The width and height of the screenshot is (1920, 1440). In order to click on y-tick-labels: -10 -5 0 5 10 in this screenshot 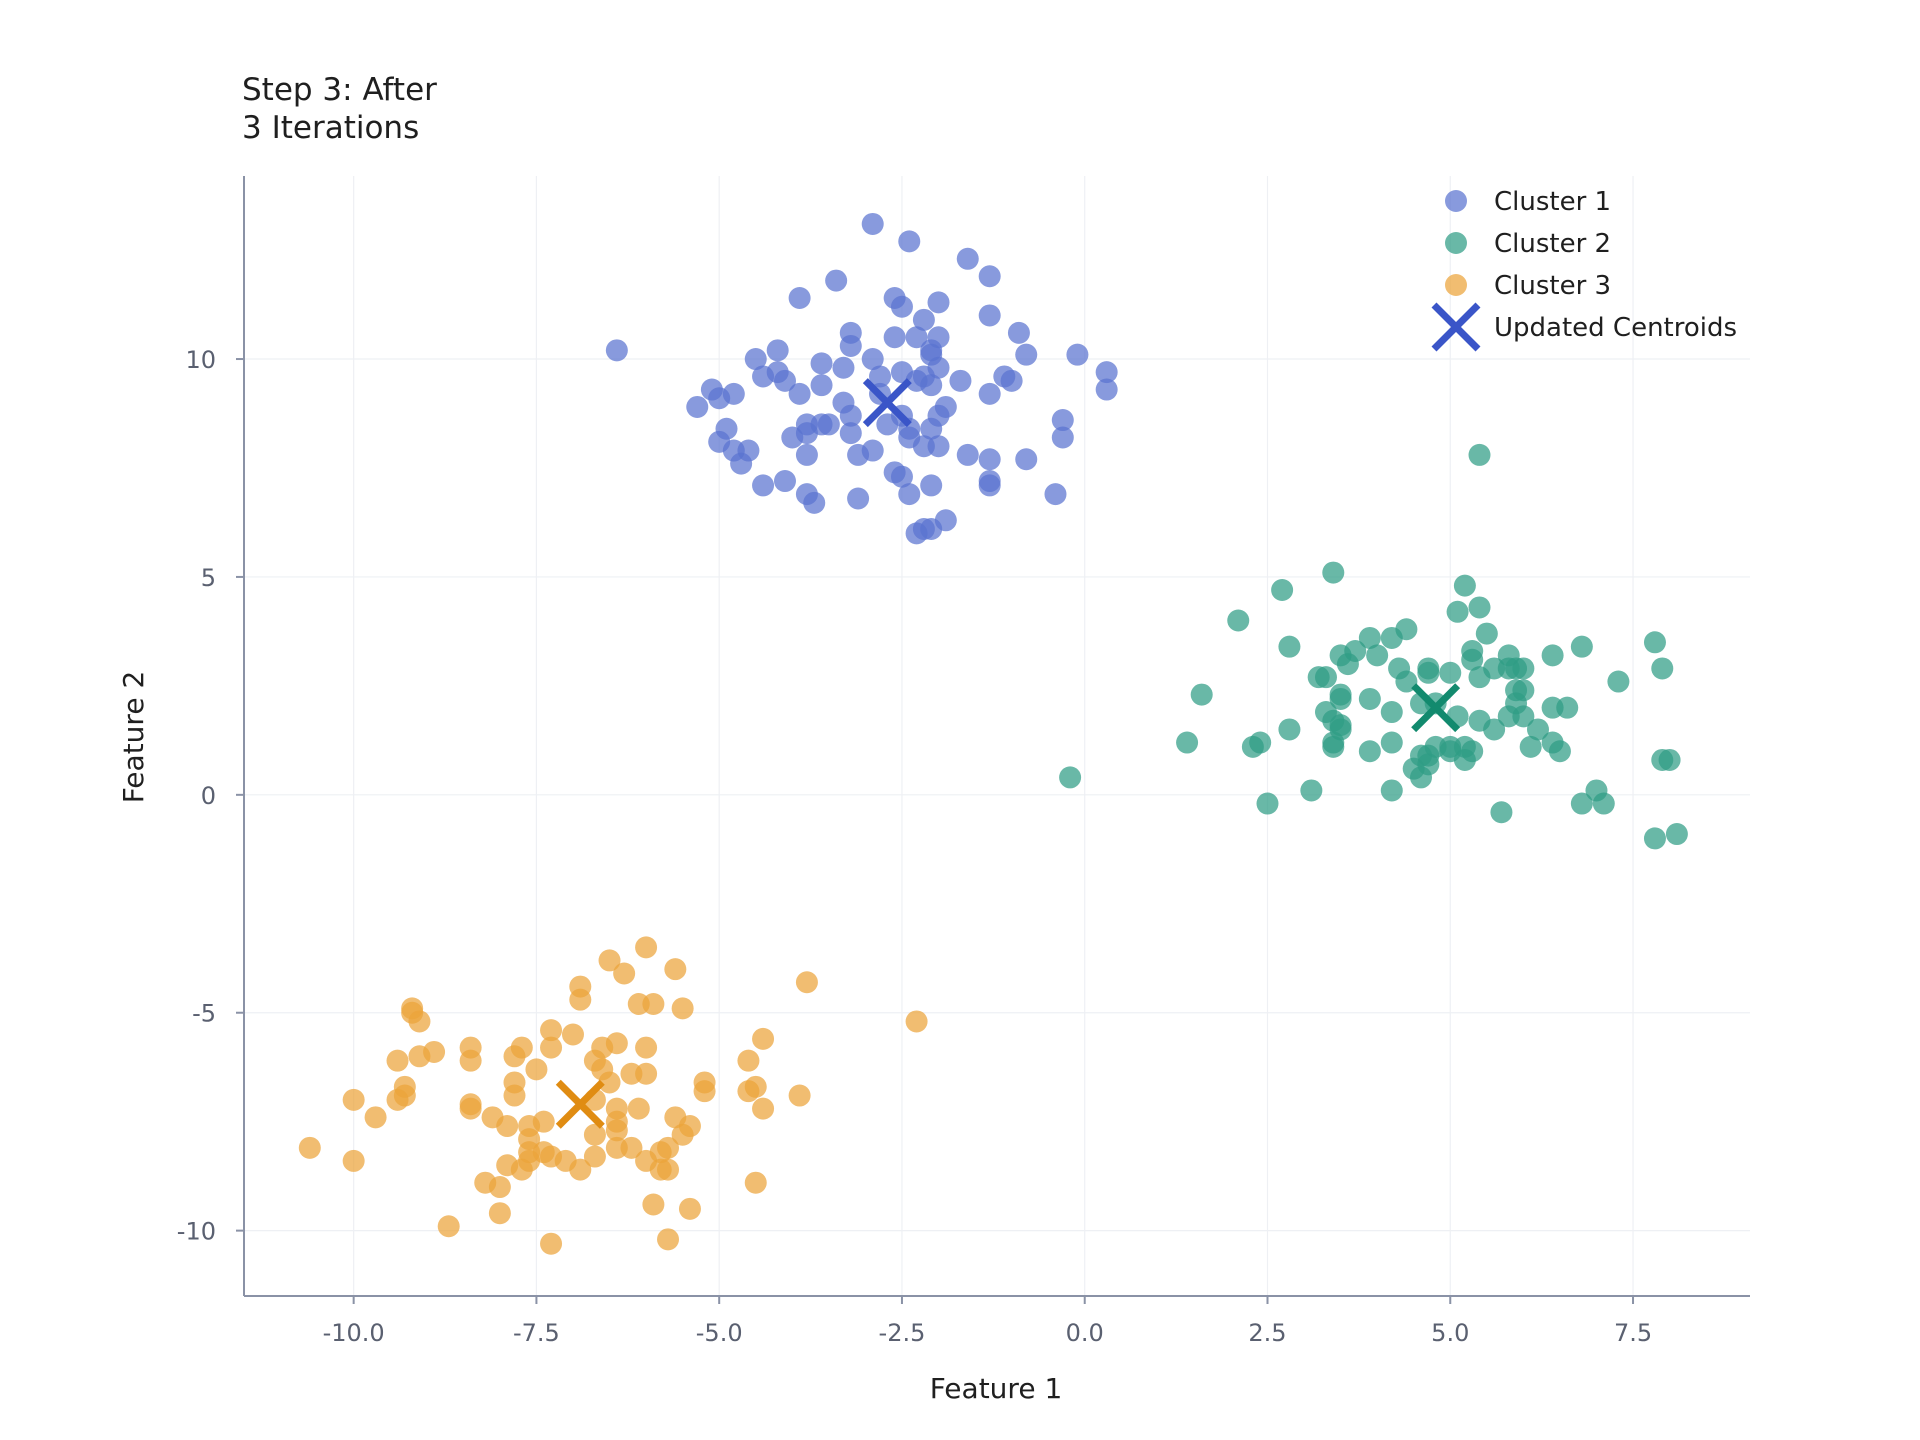, I will do `click(210, 796)`.